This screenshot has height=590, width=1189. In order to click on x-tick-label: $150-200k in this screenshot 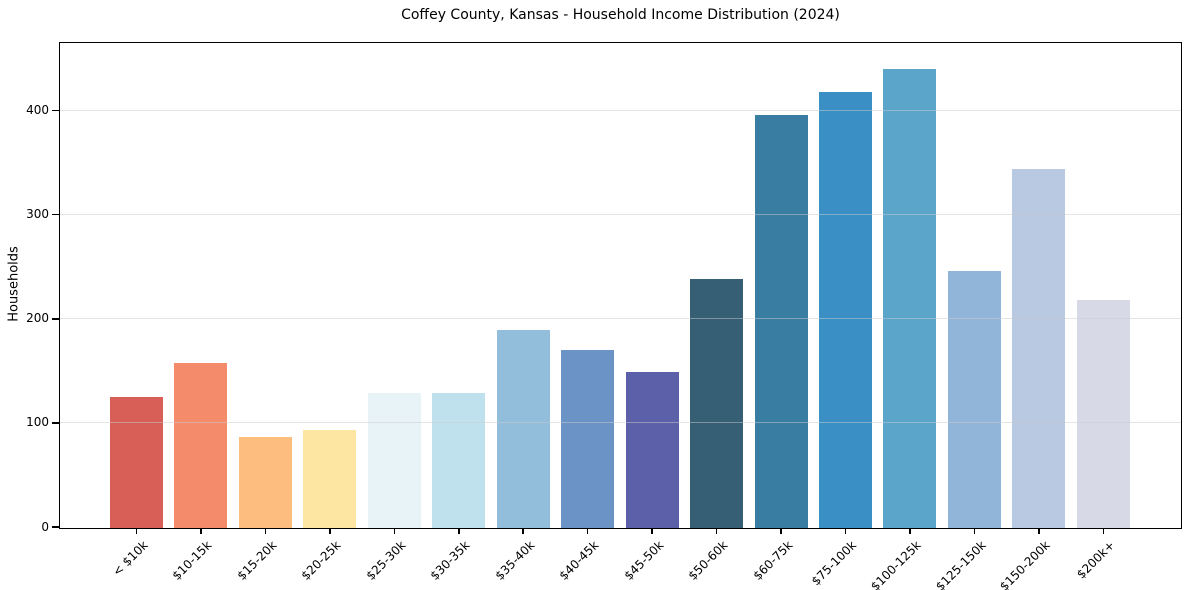, I will do `click(1025, 564)`.